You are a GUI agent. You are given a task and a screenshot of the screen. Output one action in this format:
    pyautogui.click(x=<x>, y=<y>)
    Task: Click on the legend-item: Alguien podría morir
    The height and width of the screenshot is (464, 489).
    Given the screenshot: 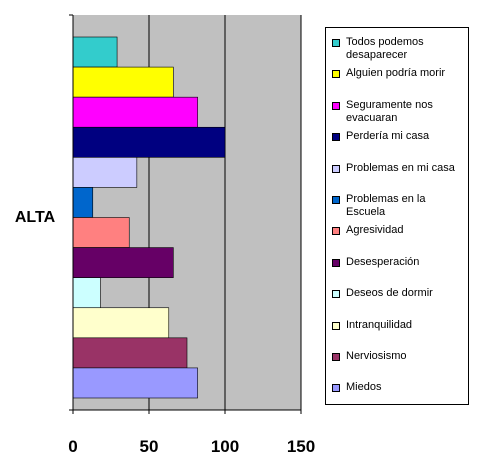 What is the action you would take?
    pyautogui.click(x=399, y=73)
    